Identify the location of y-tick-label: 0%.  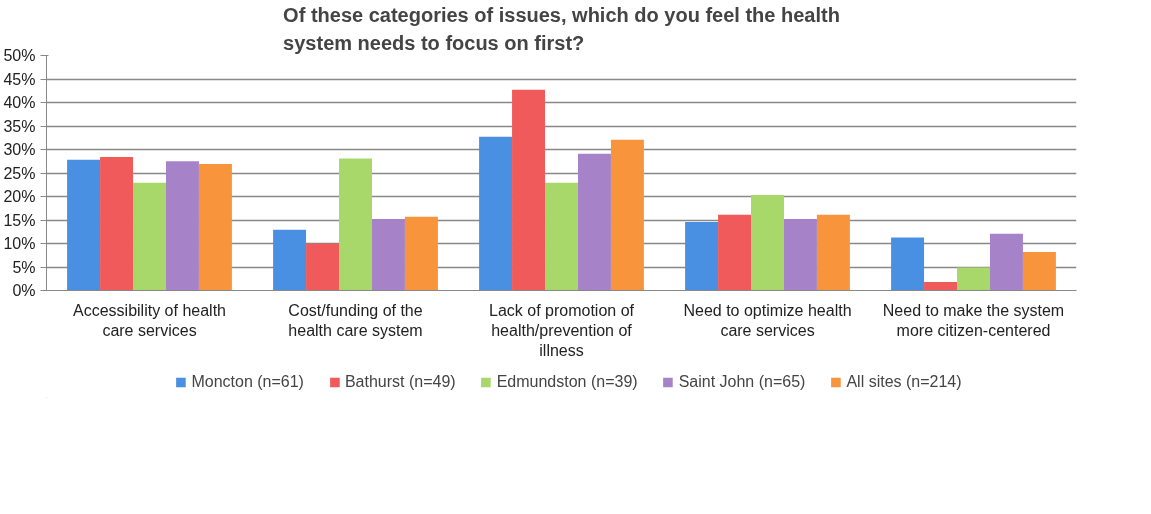
(24, 290).